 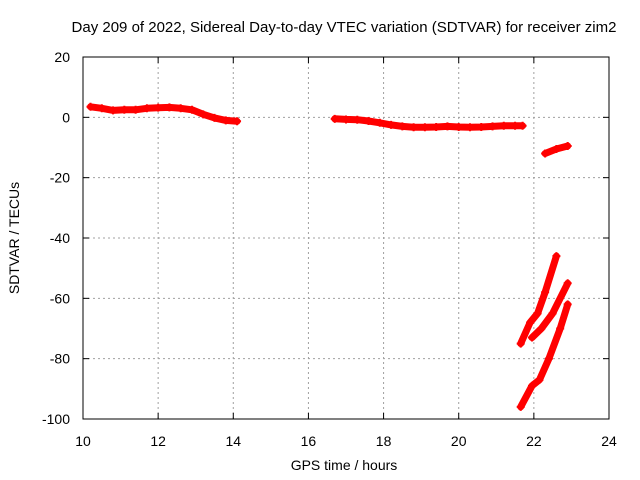 What do you see at coordinates (534, 441) in the screenshot?
I see `x-tick-label: 22` at bounding box center [534, 441].